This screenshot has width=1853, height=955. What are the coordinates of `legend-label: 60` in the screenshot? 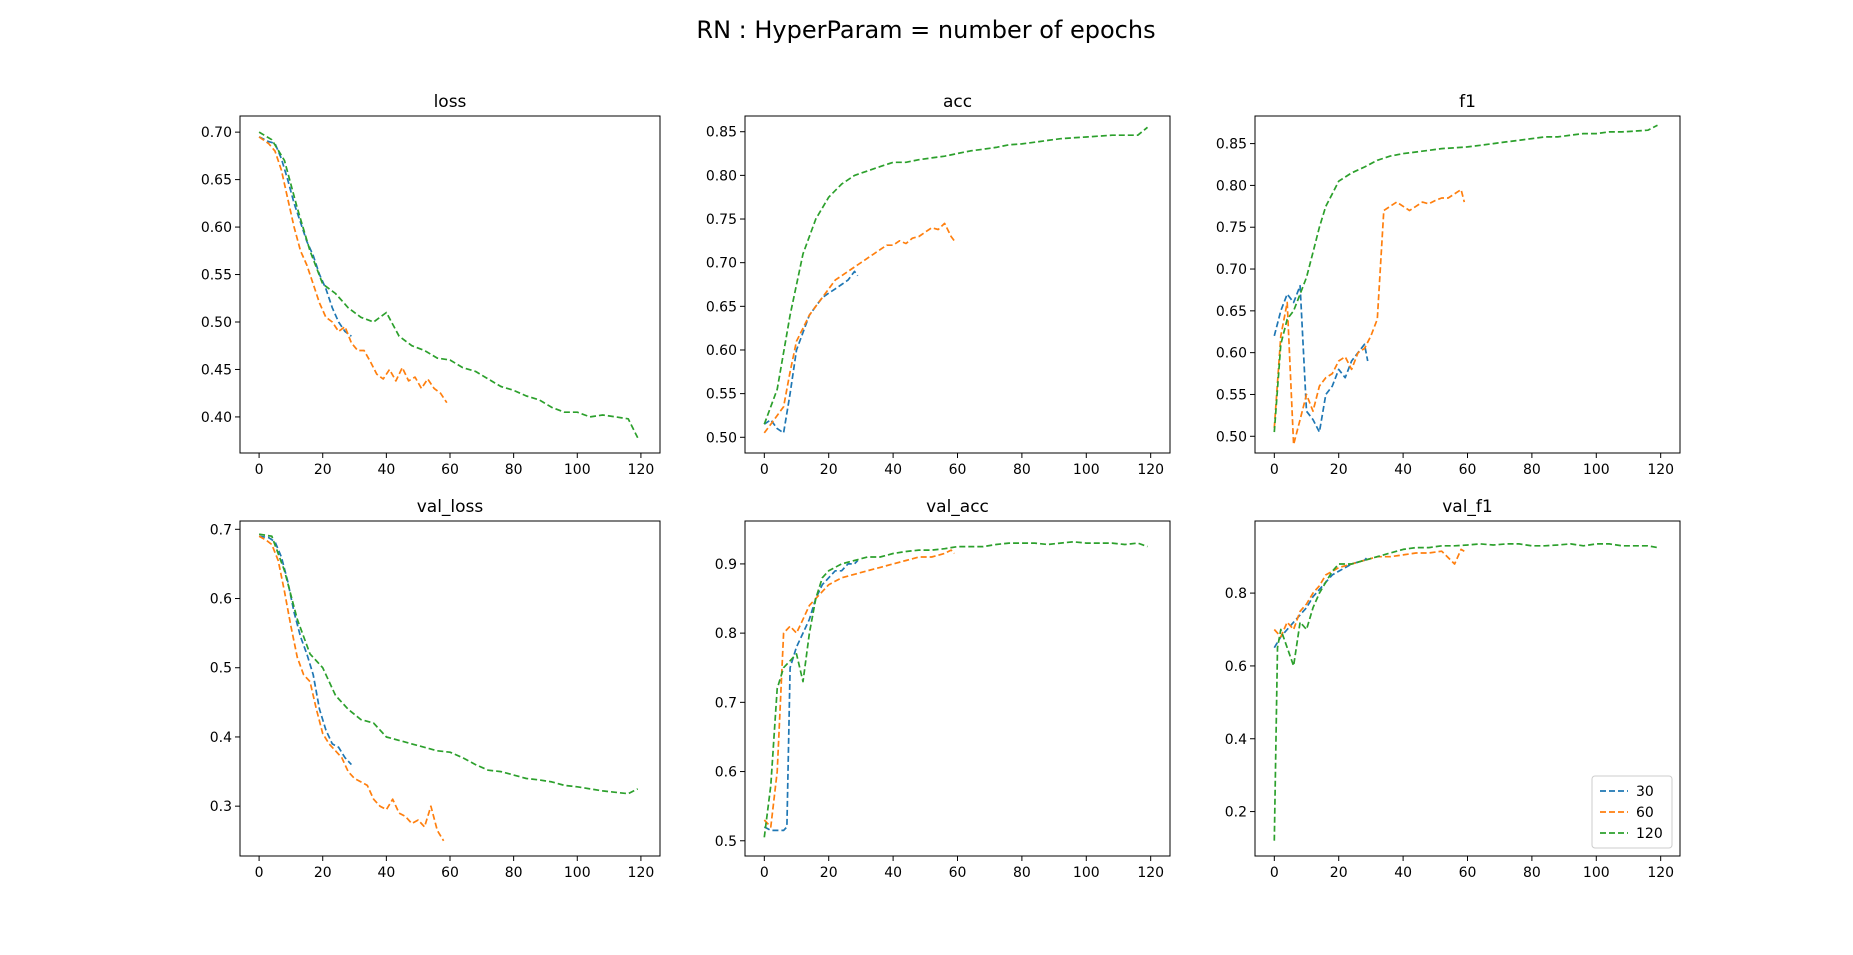 It's located at (1645, 813).